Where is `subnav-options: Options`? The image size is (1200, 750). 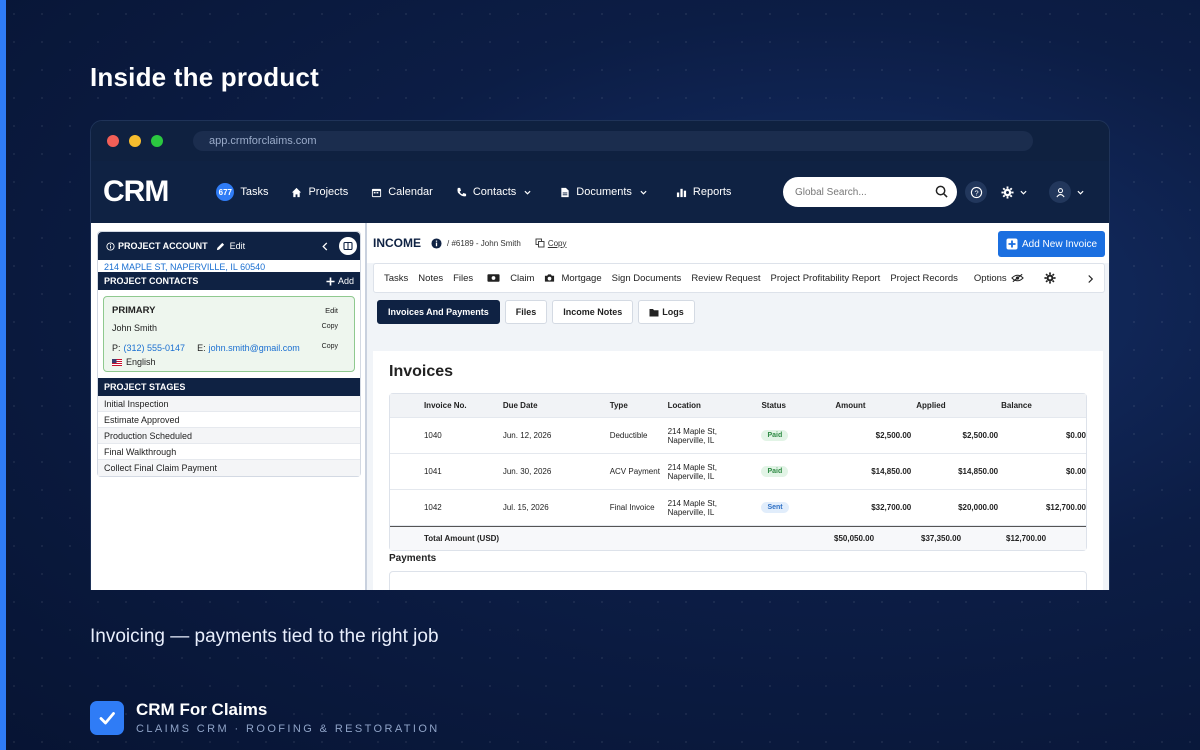 subnav-options: Options is located at coordinates (999, 278).